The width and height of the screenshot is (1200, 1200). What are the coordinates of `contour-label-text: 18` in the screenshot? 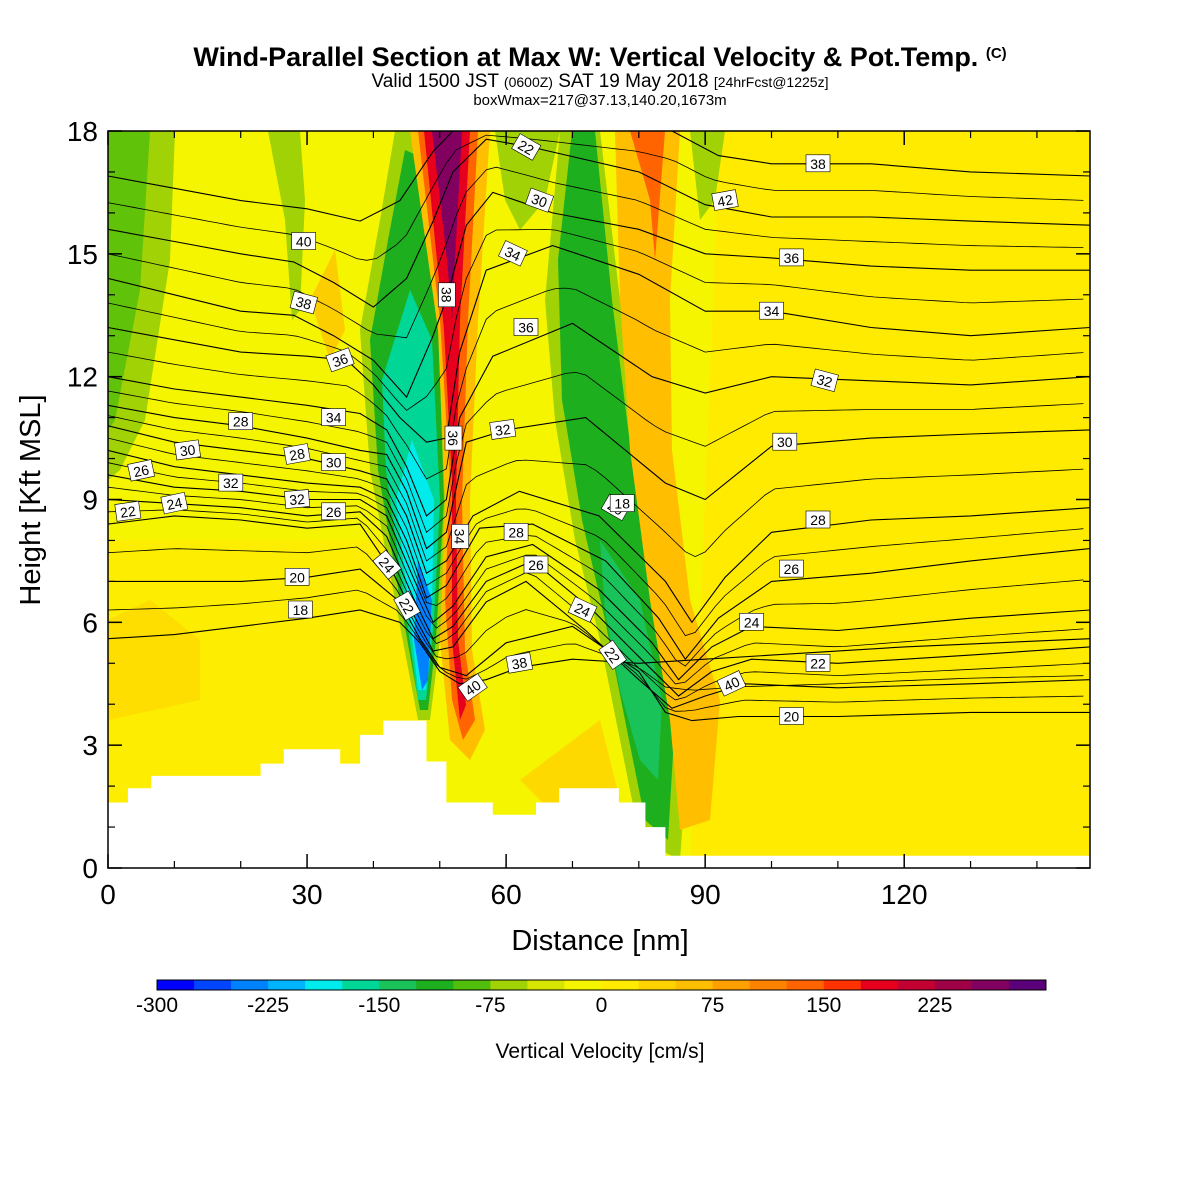 It's located at (301, 610).